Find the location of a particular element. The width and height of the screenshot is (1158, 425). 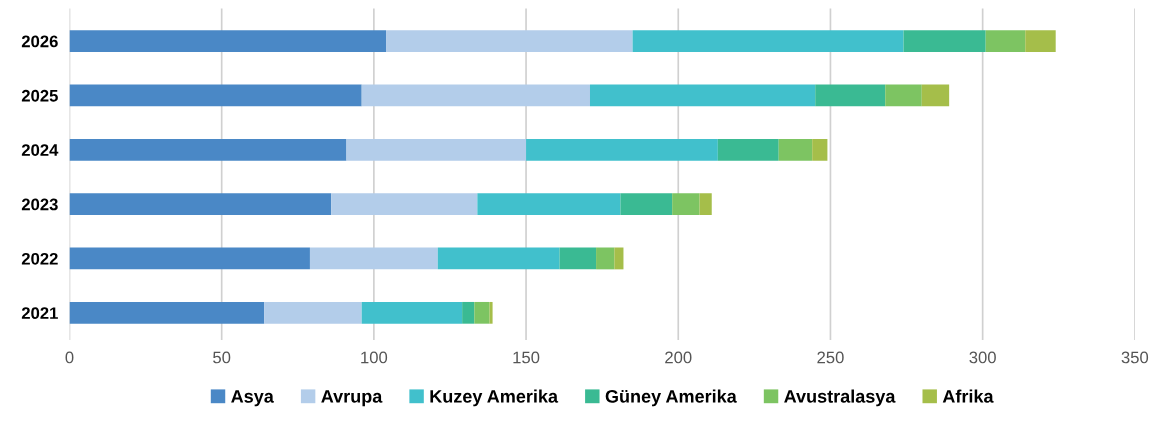

x-tick-label: 0 is located at coordinates (69, 357).